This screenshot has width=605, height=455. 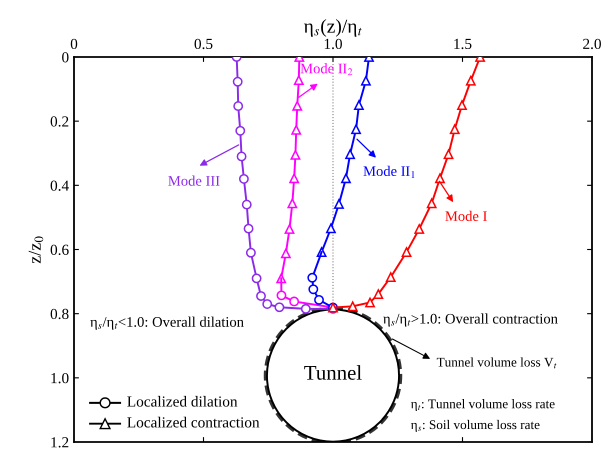 I want to click on y-tick-label: 1.2, so click(x=59, y=442).